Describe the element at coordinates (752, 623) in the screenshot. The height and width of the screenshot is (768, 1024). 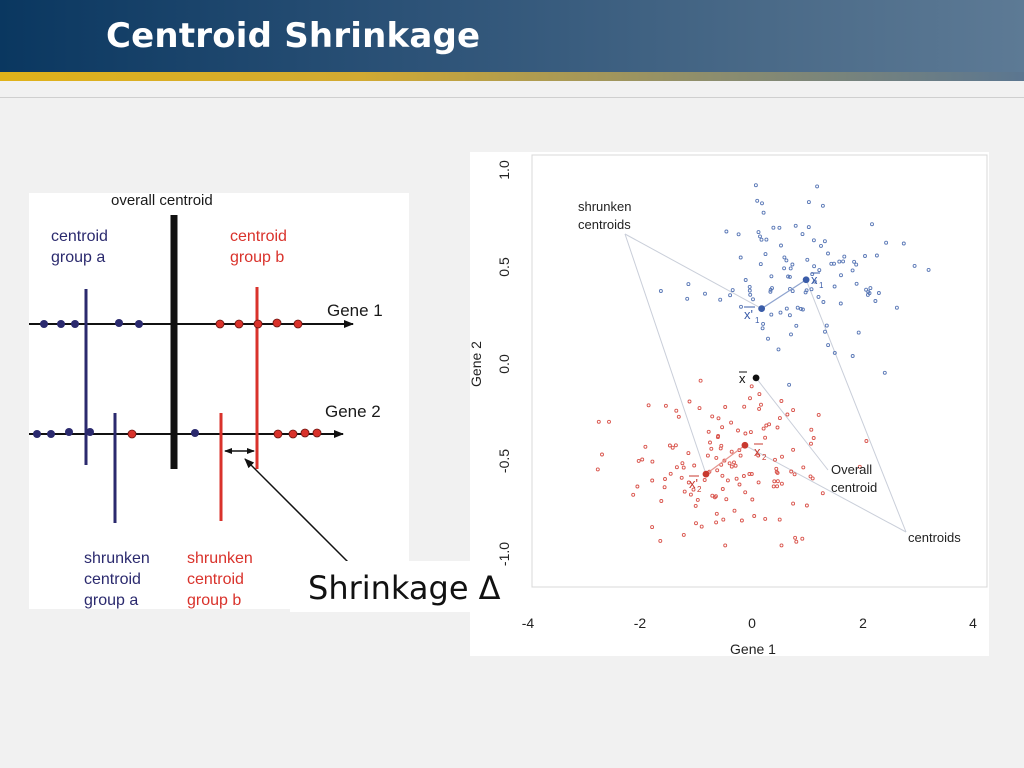
I see `x-tick-label: 0` at that location.